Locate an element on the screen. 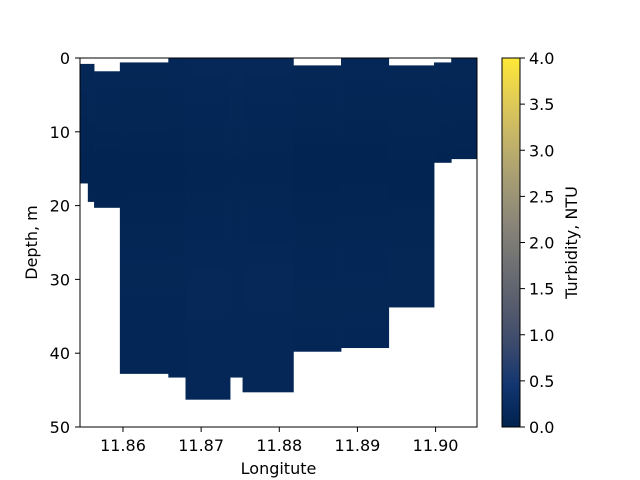  colorbar-tick-label: 2.5 is located at coordinates (541, 196).